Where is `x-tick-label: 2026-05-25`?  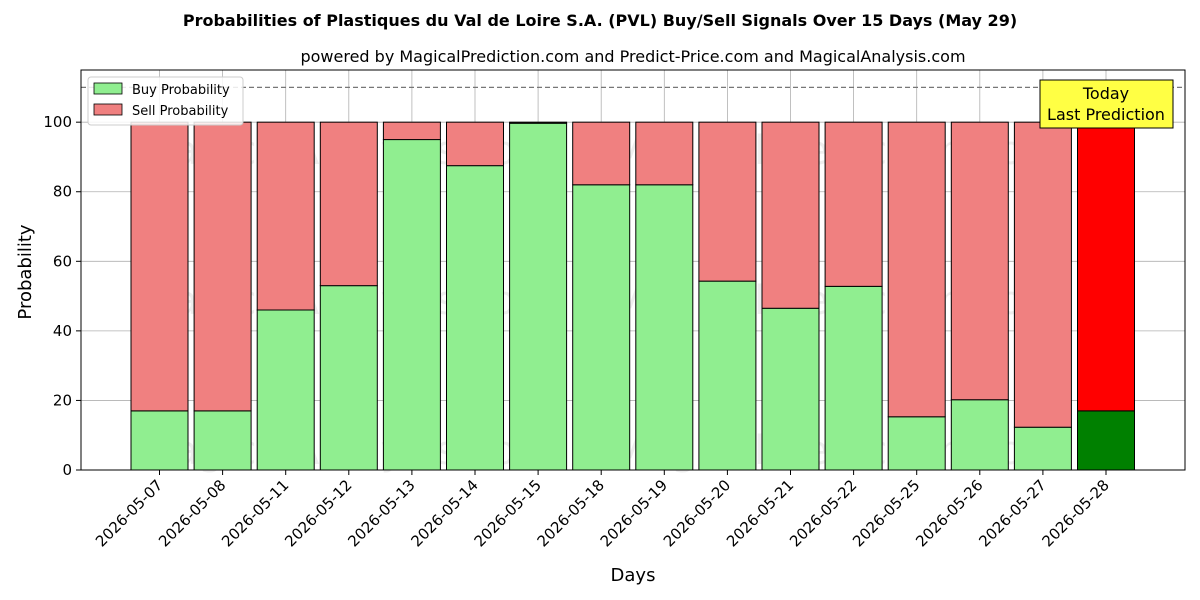 x-tick-label: 2026-05-25 is located at coordinates (886, 513).